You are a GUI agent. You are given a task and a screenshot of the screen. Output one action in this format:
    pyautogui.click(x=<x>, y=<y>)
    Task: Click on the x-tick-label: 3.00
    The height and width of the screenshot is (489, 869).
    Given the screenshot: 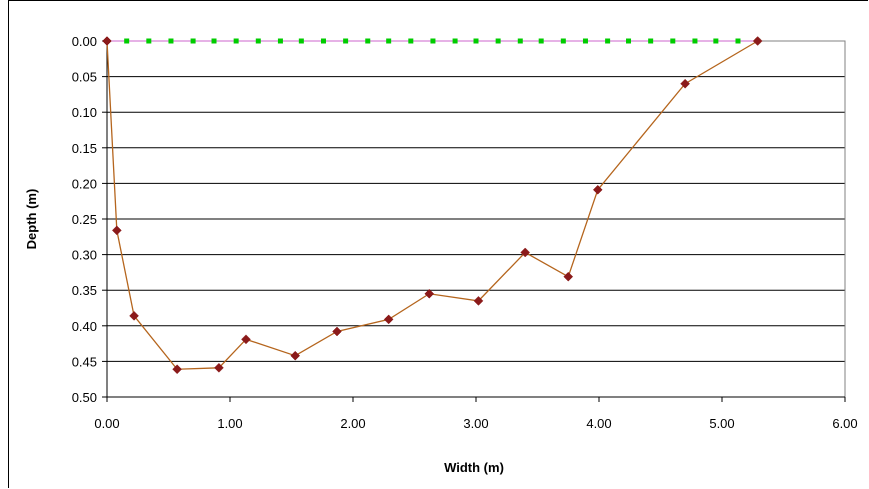 What is the action you would take?
    pyautogui.click(x=475, y=423)
    